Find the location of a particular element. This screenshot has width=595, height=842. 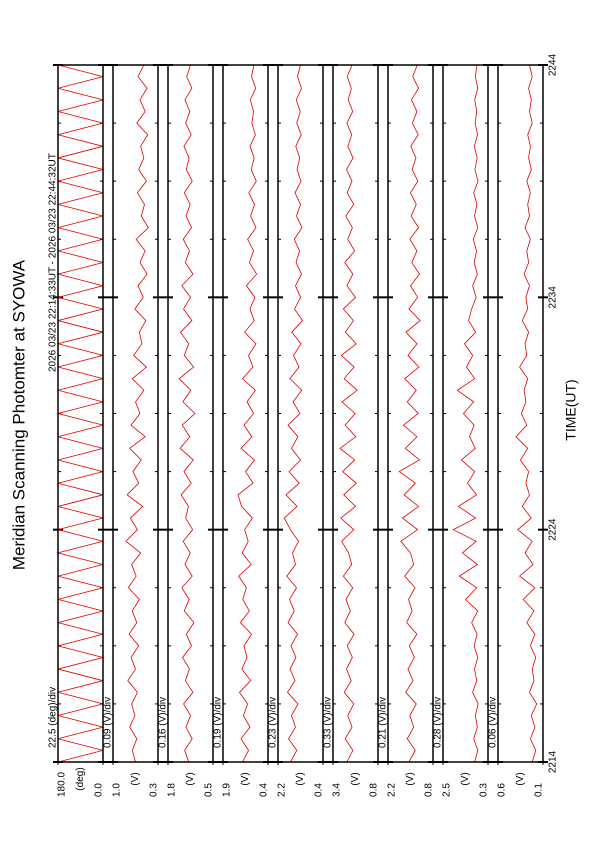

y-tick-label: 1.9 is located at coordinates (227, 790).